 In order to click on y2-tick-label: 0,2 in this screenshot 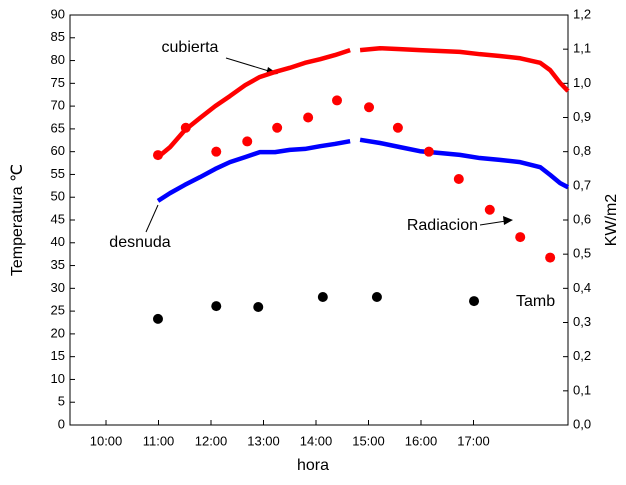, I will do `click(582, 355)`.